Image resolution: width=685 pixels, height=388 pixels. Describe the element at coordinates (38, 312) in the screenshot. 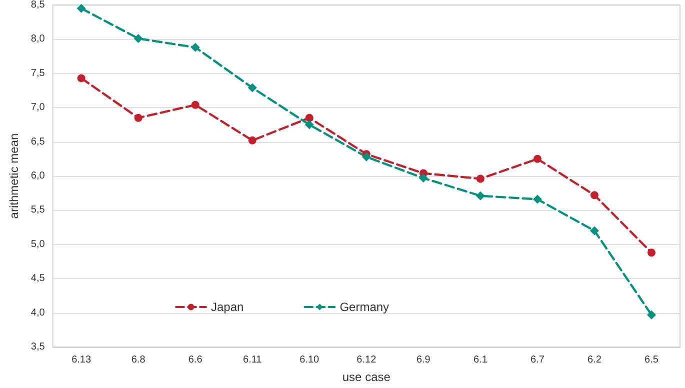

I see `y-tick-label: 4,0` at that location.